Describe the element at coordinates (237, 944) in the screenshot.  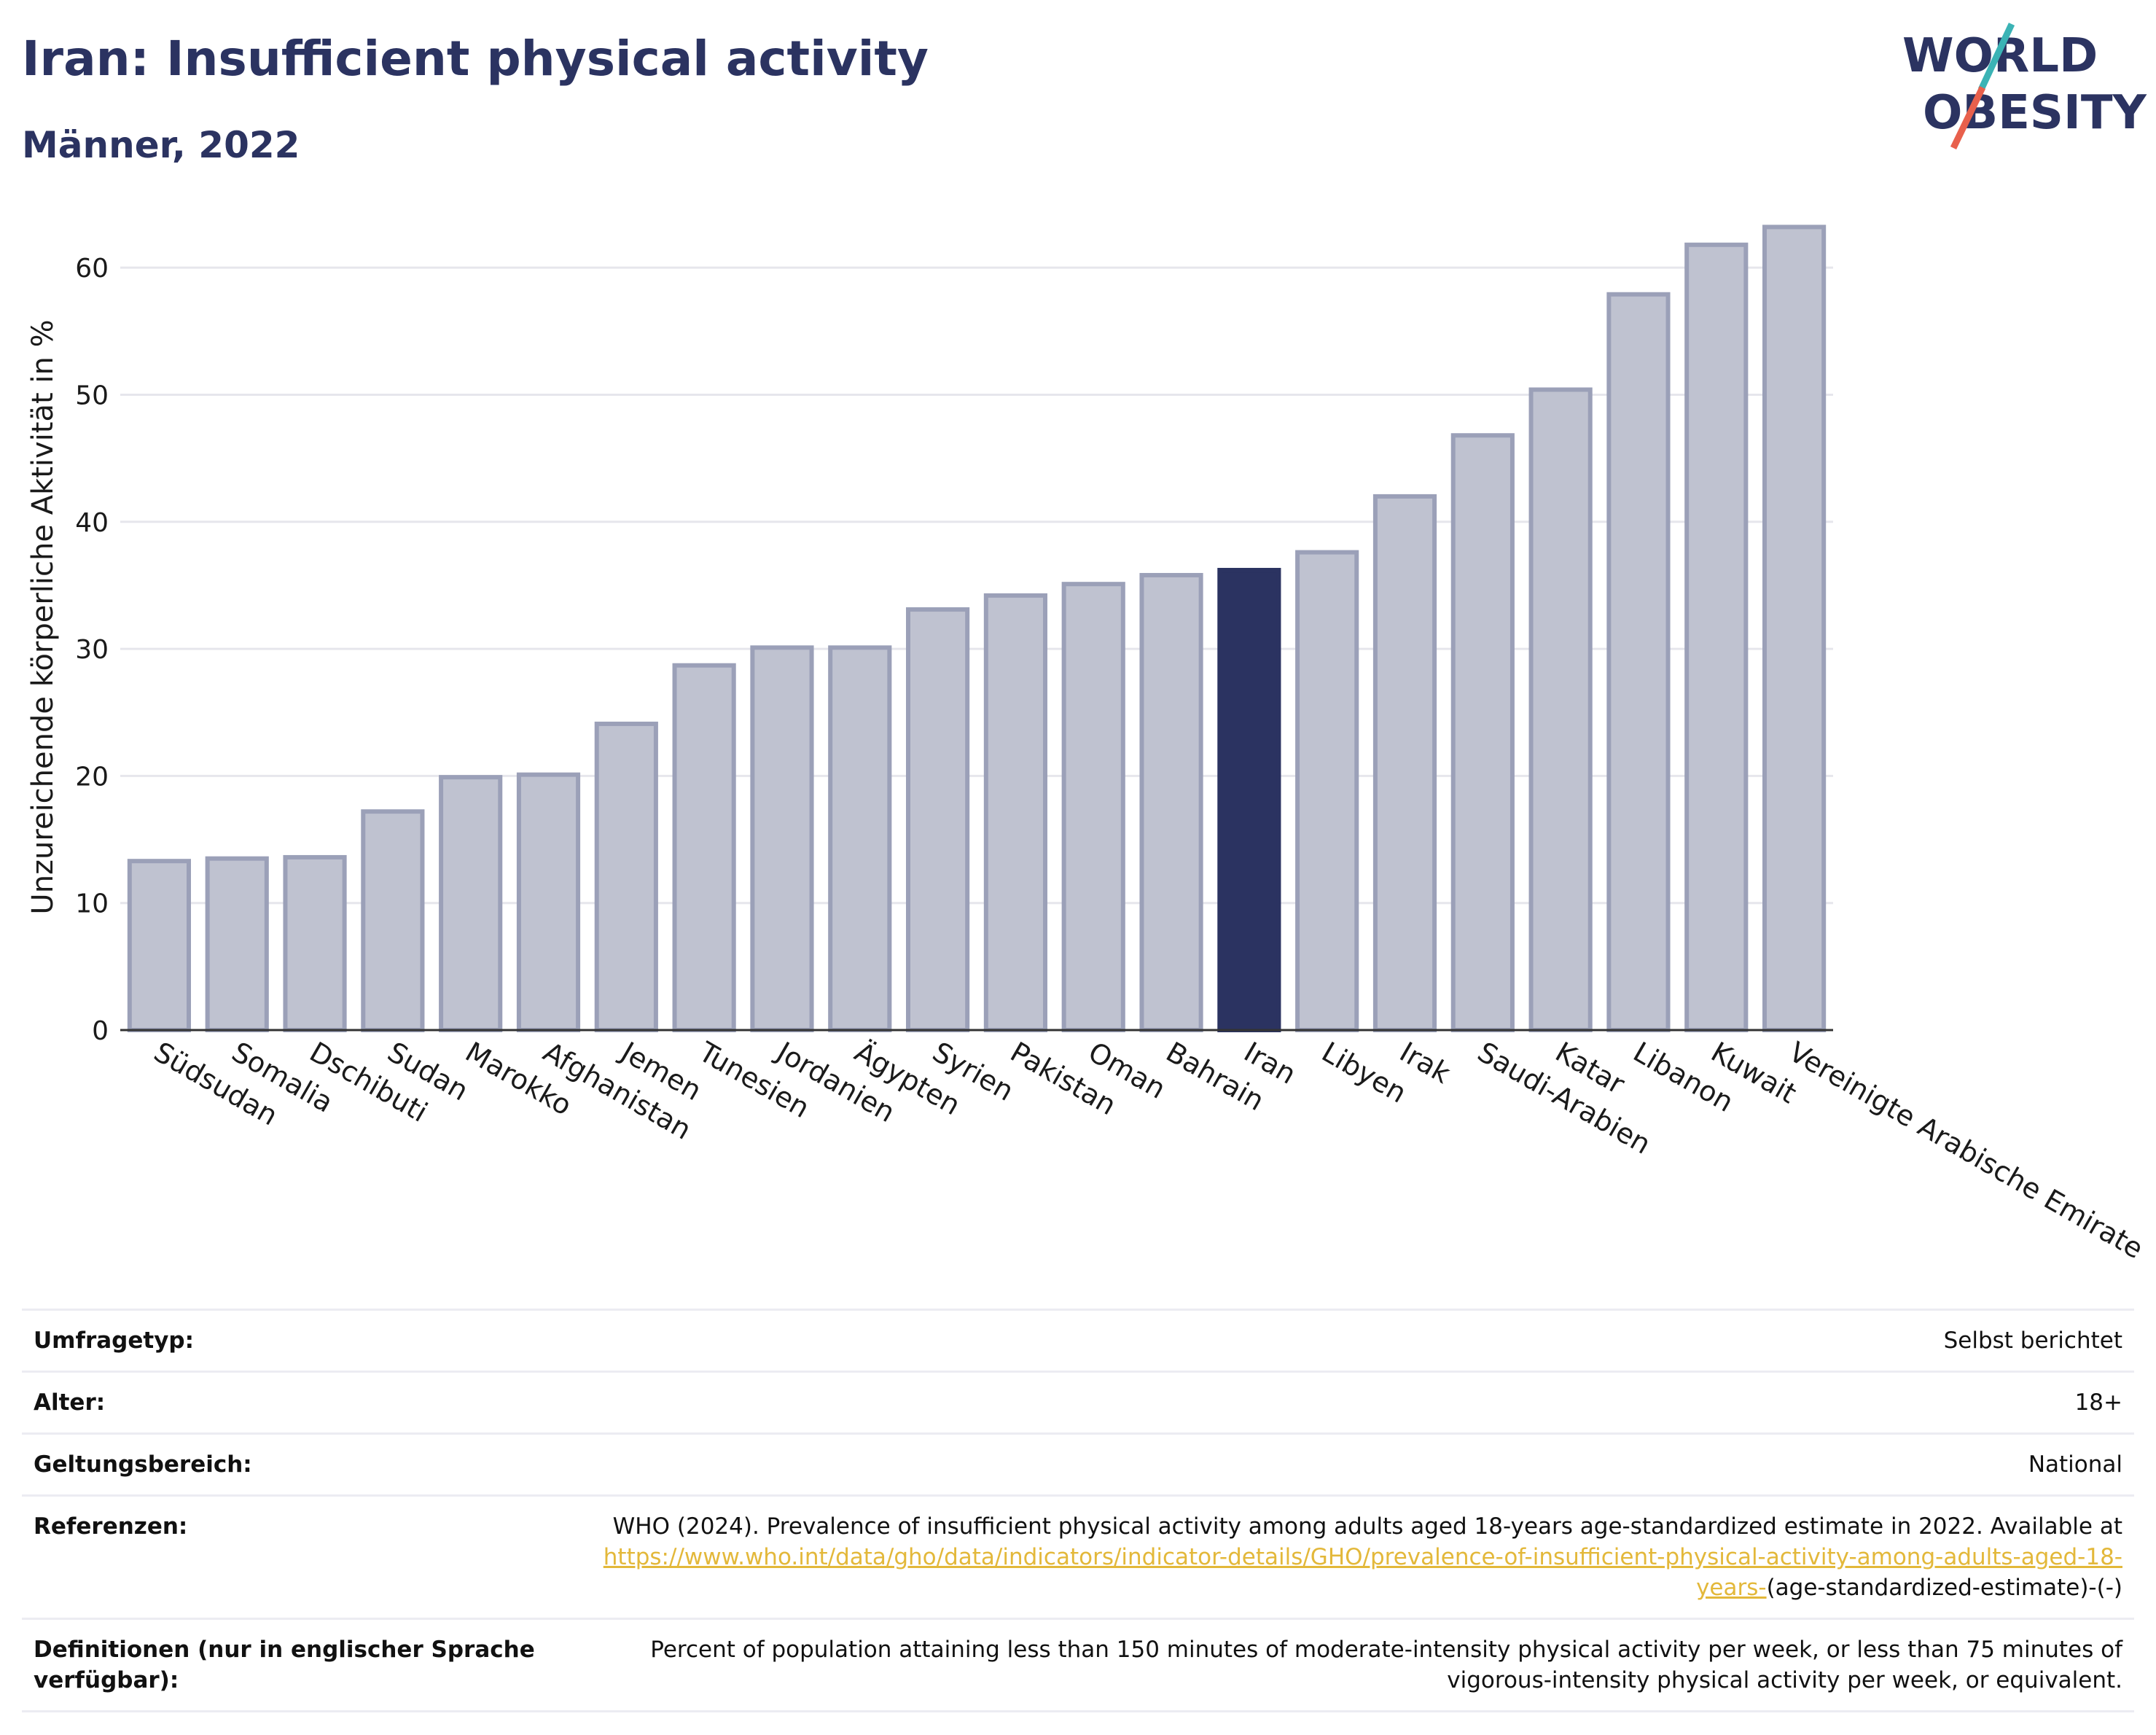
I see `bar-somalia` at that location.